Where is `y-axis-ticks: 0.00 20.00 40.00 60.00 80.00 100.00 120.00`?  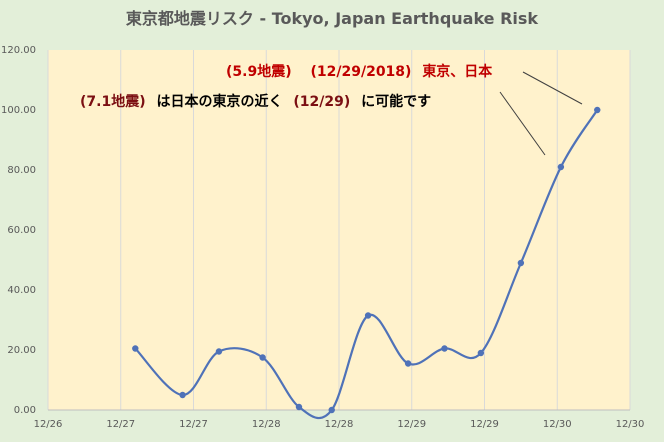 y-axis-ticks: 0.00 20.00 40.00 60.00 80.00 100.00 120.00 is located at coordinates (18, 230).